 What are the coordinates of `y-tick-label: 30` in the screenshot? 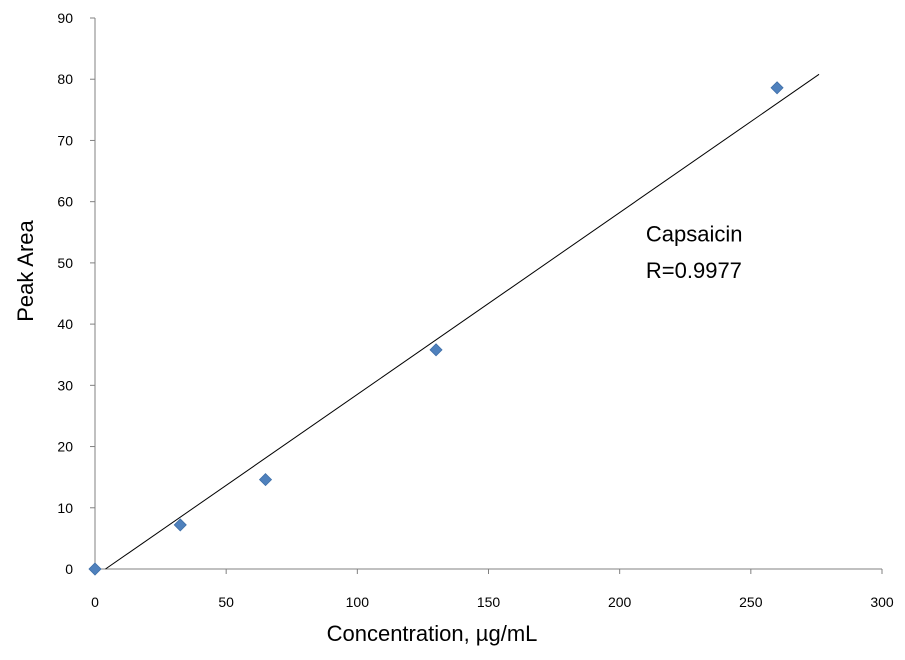 It's located at (65, 385).